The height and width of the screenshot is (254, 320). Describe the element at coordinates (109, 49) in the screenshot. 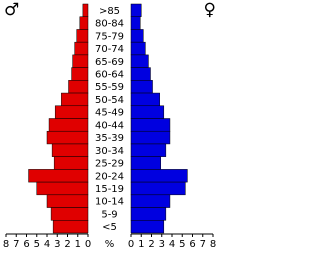

I see `age-label: 70-74` at that location.